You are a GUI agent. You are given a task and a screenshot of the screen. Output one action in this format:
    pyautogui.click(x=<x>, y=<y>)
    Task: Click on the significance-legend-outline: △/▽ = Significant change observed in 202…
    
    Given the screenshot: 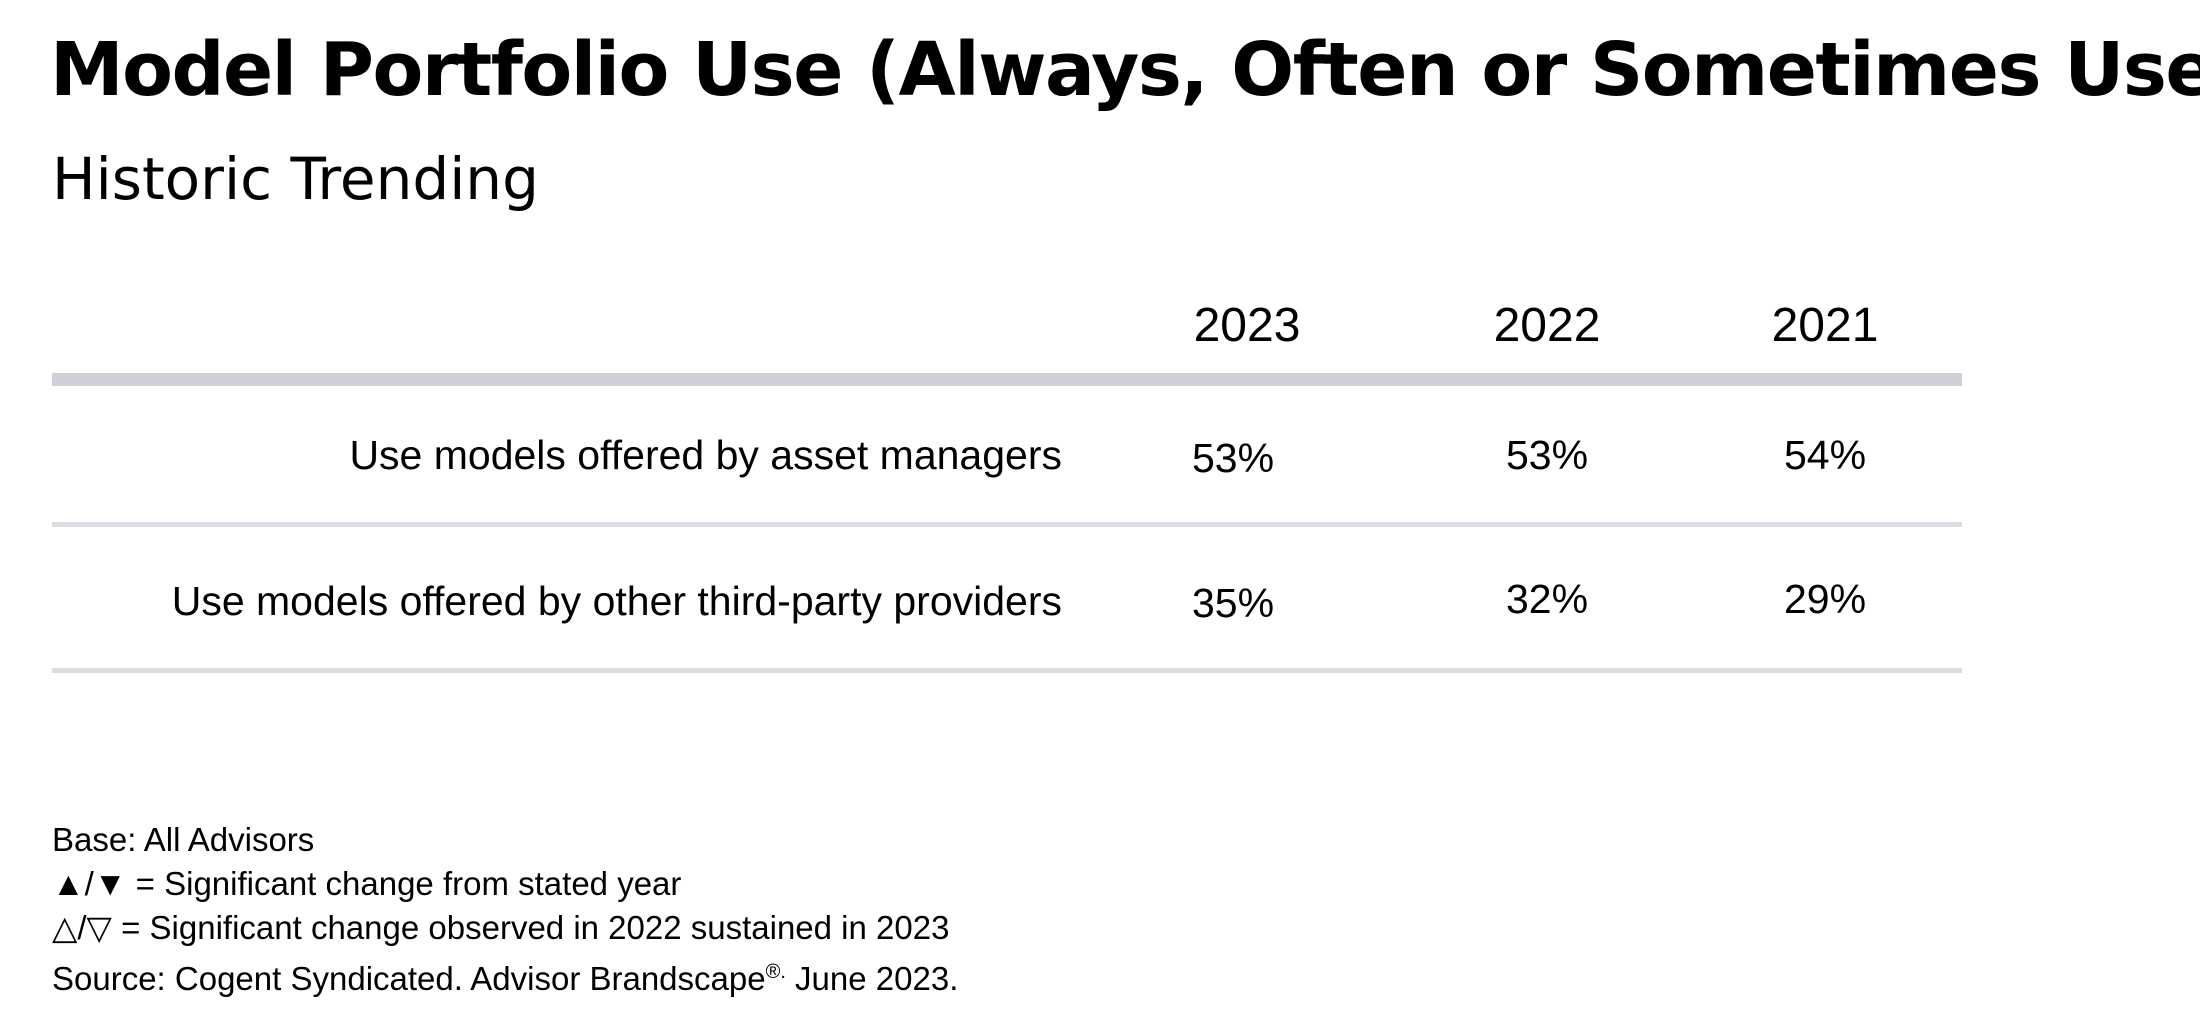 What is the action you would take?
    pyautogui.click(x=501, y=927)
    